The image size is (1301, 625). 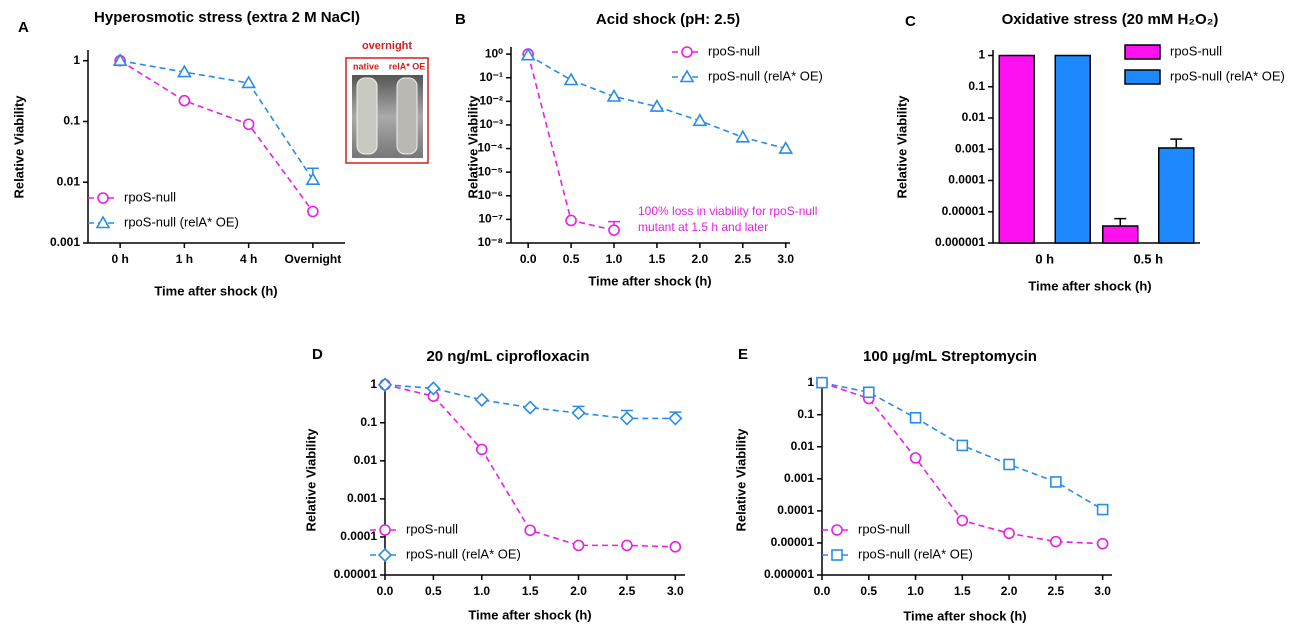 I want to click on chart-title: 20 ng/mL ciprofloxacin, so click(x=507, y=356).